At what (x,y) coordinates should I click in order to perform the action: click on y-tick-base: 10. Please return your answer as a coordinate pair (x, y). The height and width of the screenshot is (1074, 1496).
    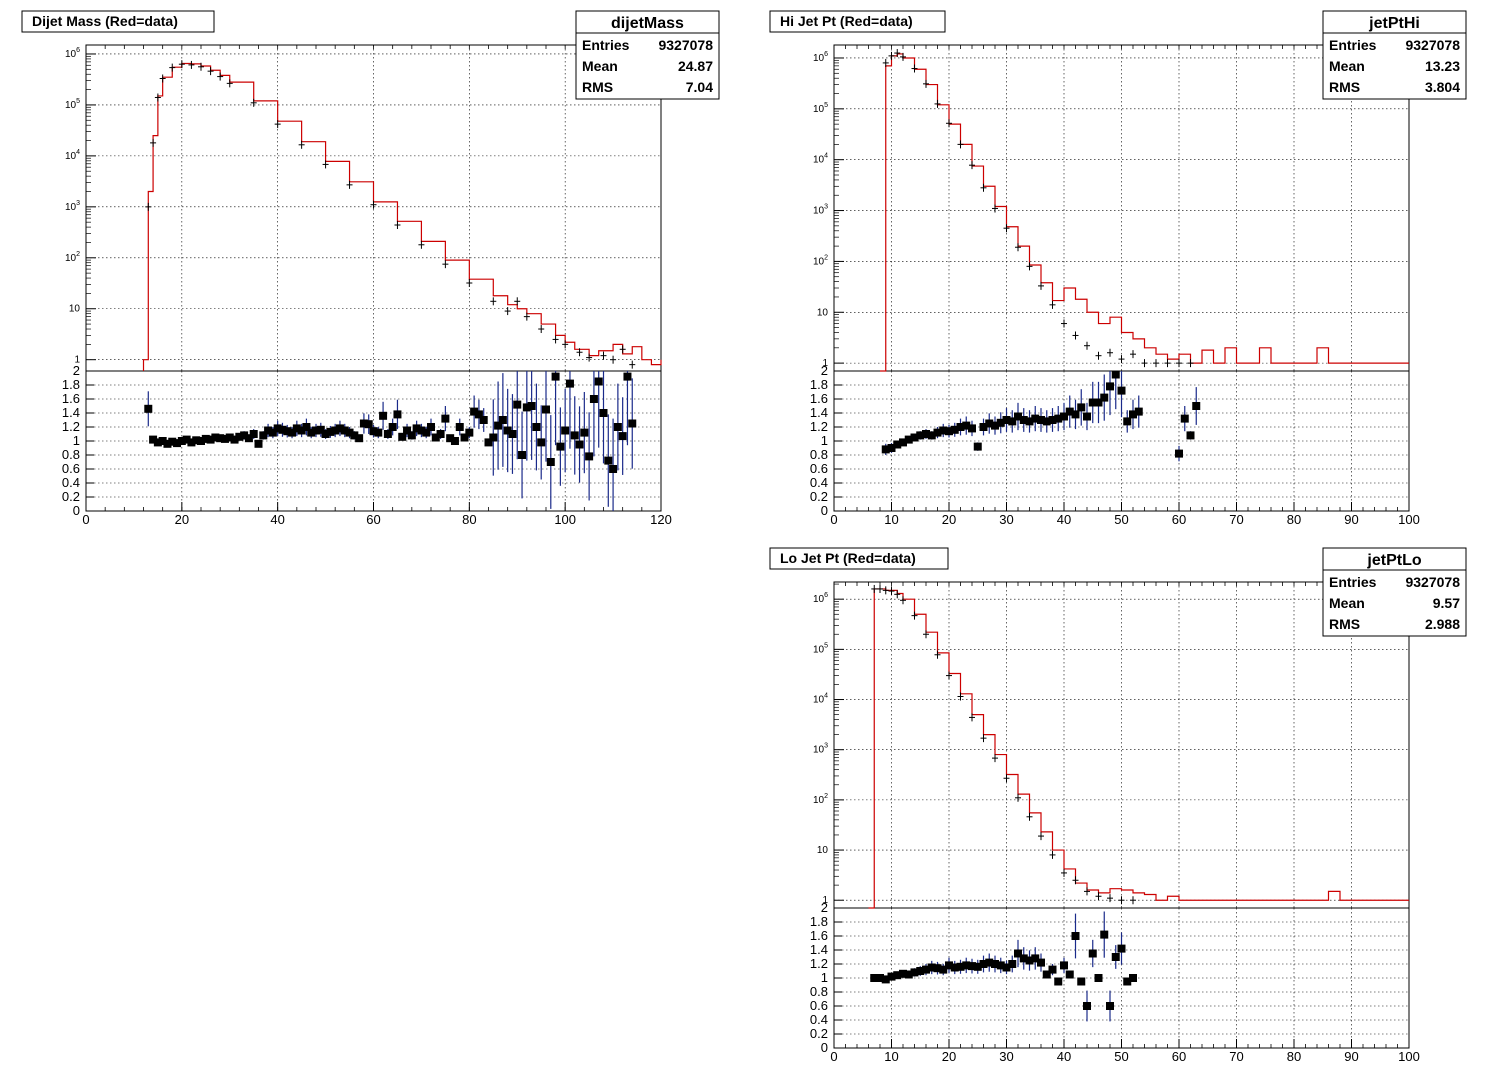
    Looking at the image, I should click on (819, 599).